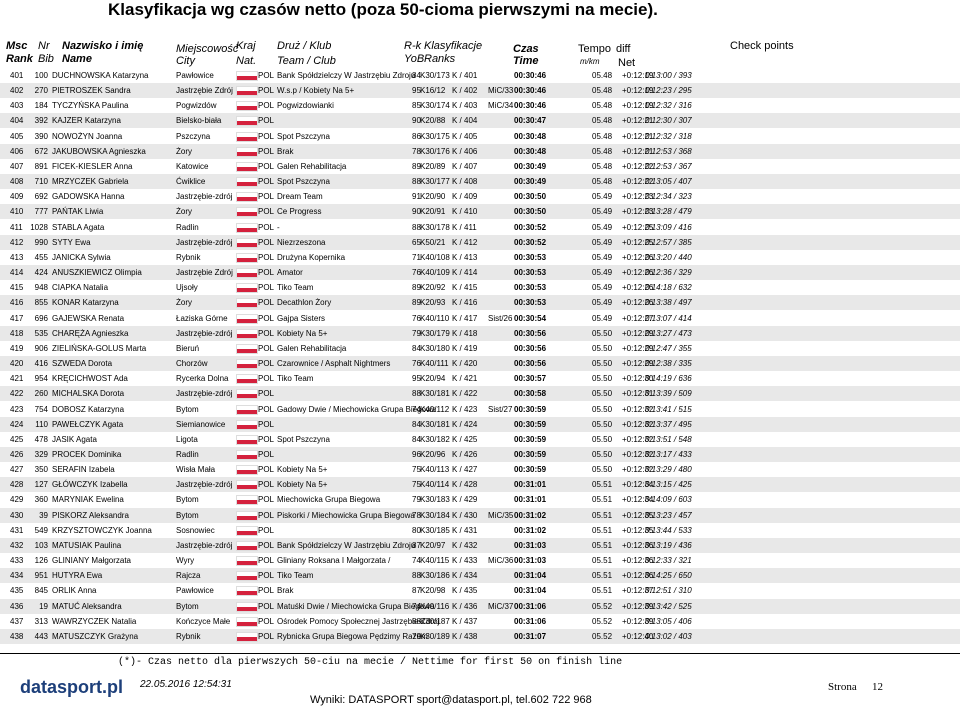  I want to click on club: Spot Pszczyna, so click(303, 182).